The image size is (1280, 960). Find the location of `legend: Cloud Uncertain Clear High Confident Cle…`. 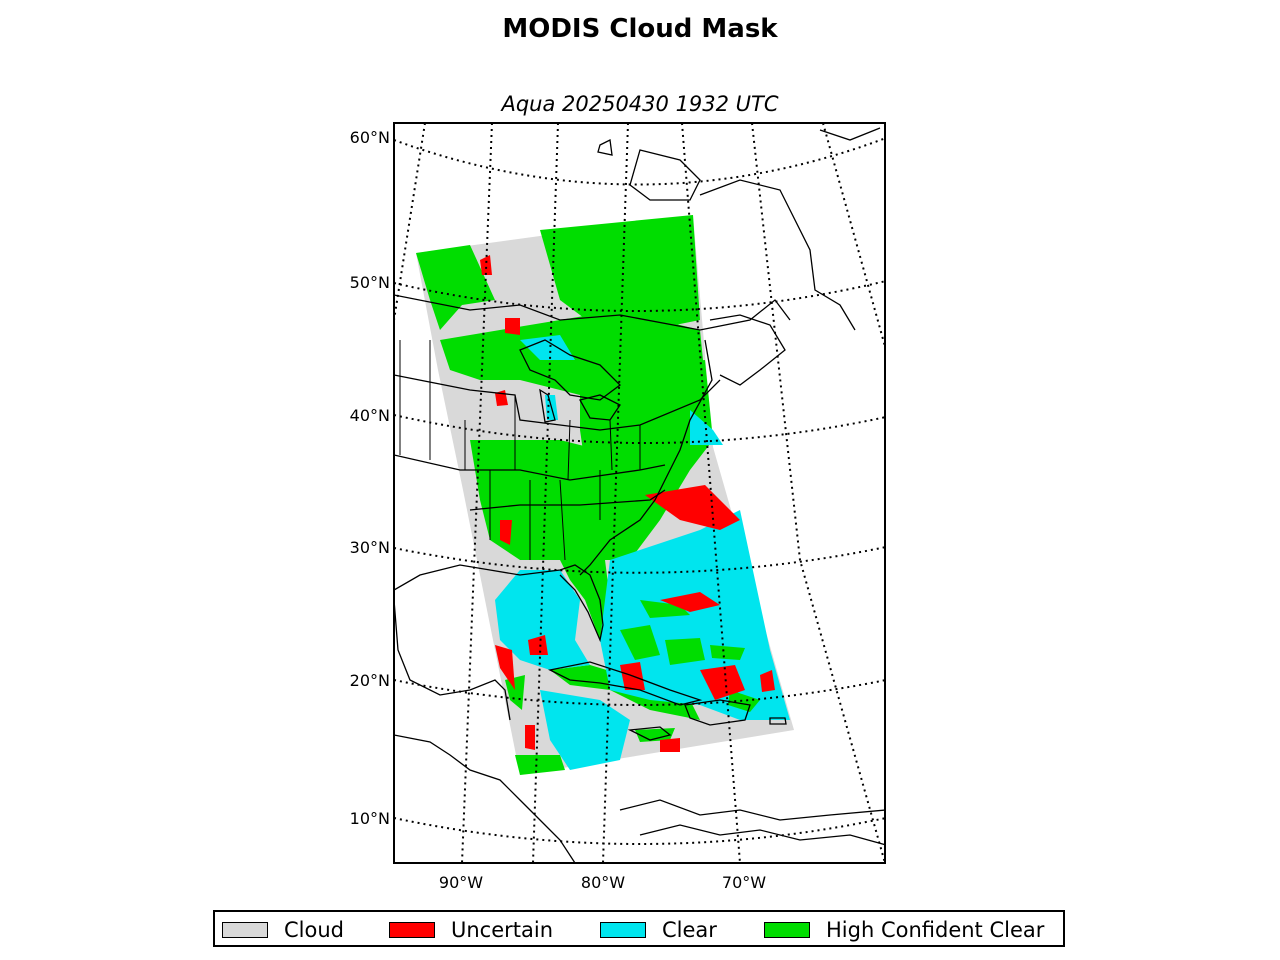

legend: Cloud Uncertain Clear High Confident Cle… is located at coordinates (639, 928).